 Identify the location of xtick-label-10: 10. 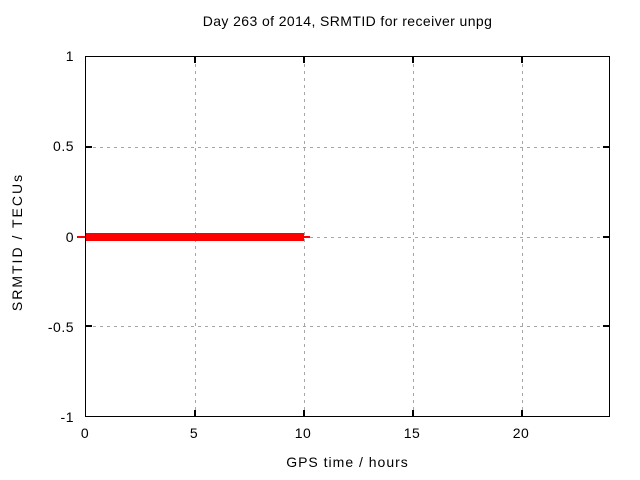
(303, 433).